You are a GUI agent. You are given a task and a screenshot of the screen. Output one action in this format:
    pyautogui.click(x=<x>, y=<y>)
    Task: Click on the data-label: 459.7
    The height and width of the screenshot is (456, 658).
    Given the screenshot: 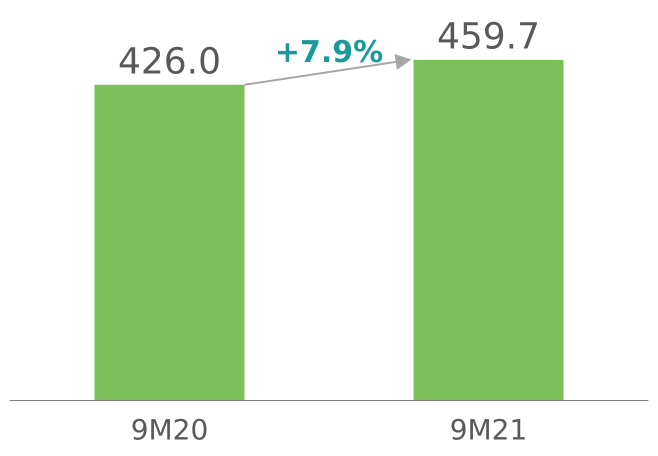 What is the action you would take?
    pyautogui.click(x=488, y=37)
    